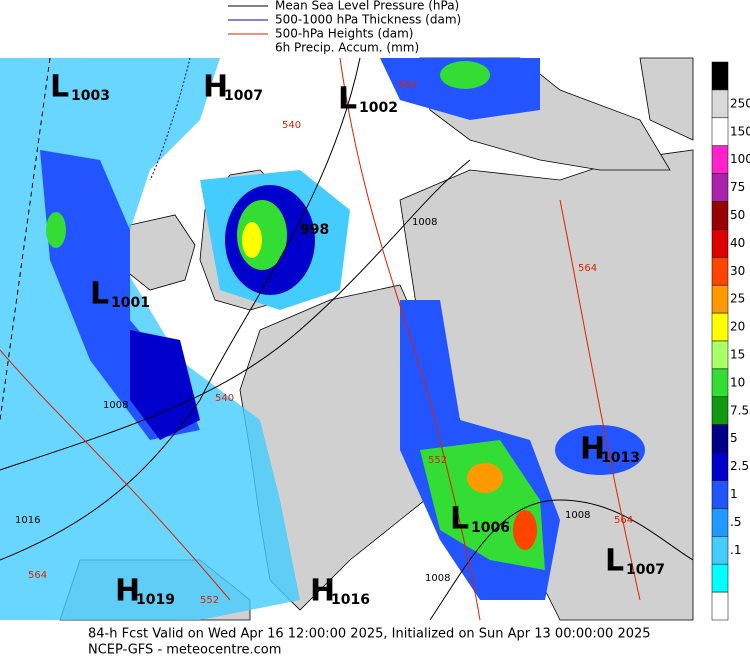 The width and height of the screenshot is (750, 659). What do you see at coordinates (368, 20) in the screenshot?
I see `legend-label: 500-1000 hPa Thickness (dam)` at bounding box center [368, 20].